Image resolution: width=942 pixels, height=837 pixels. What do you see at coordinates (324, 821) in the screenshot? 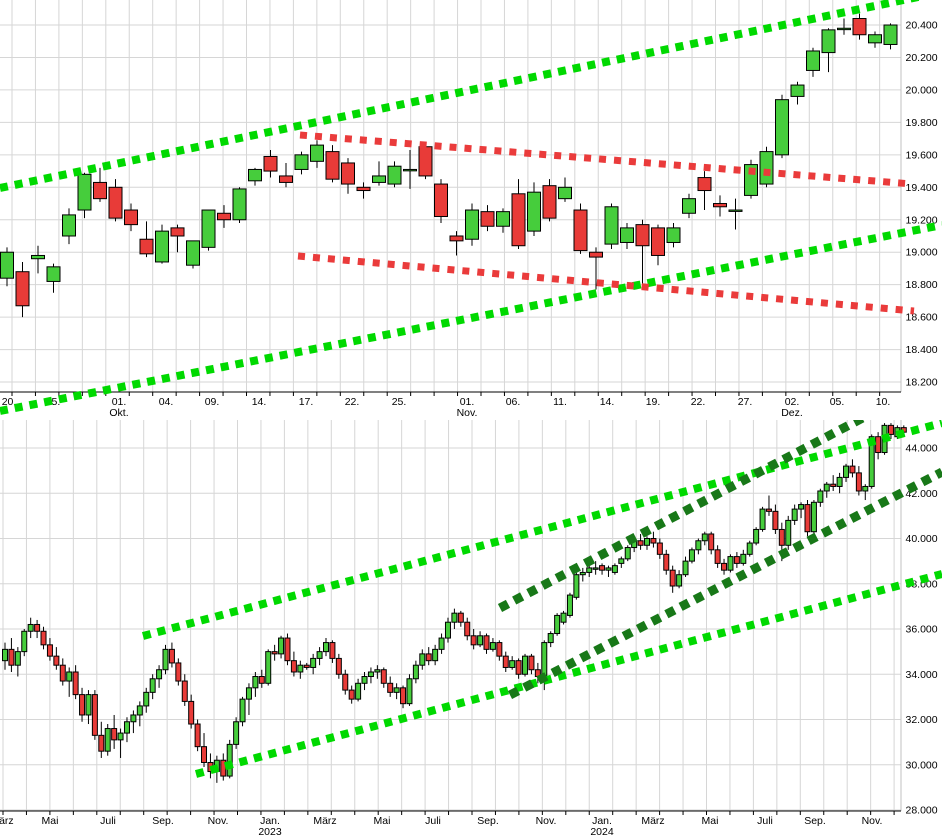
I see `x-axis-label: März` at bounding box center [324, 821].